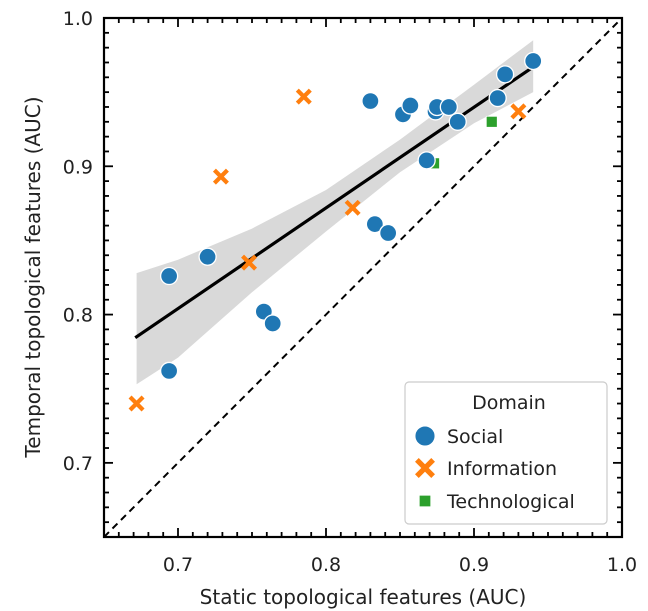  I want to click on y-axis-label: Temporal topological features (AUC), so click(33, 277).